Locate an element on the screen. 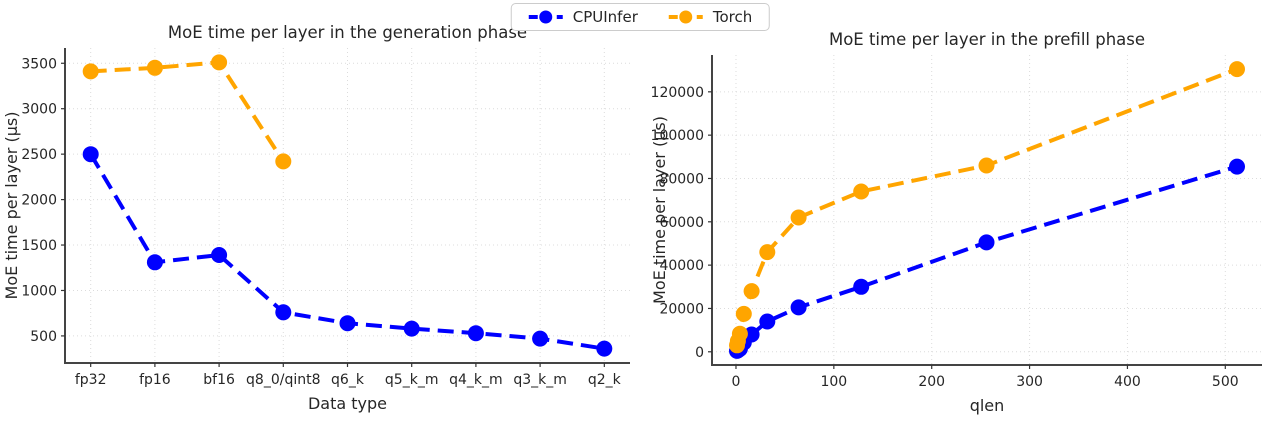 The image size is (1280, 426). x-tick-label: q4_k_m is located at coordinates (476, 380).